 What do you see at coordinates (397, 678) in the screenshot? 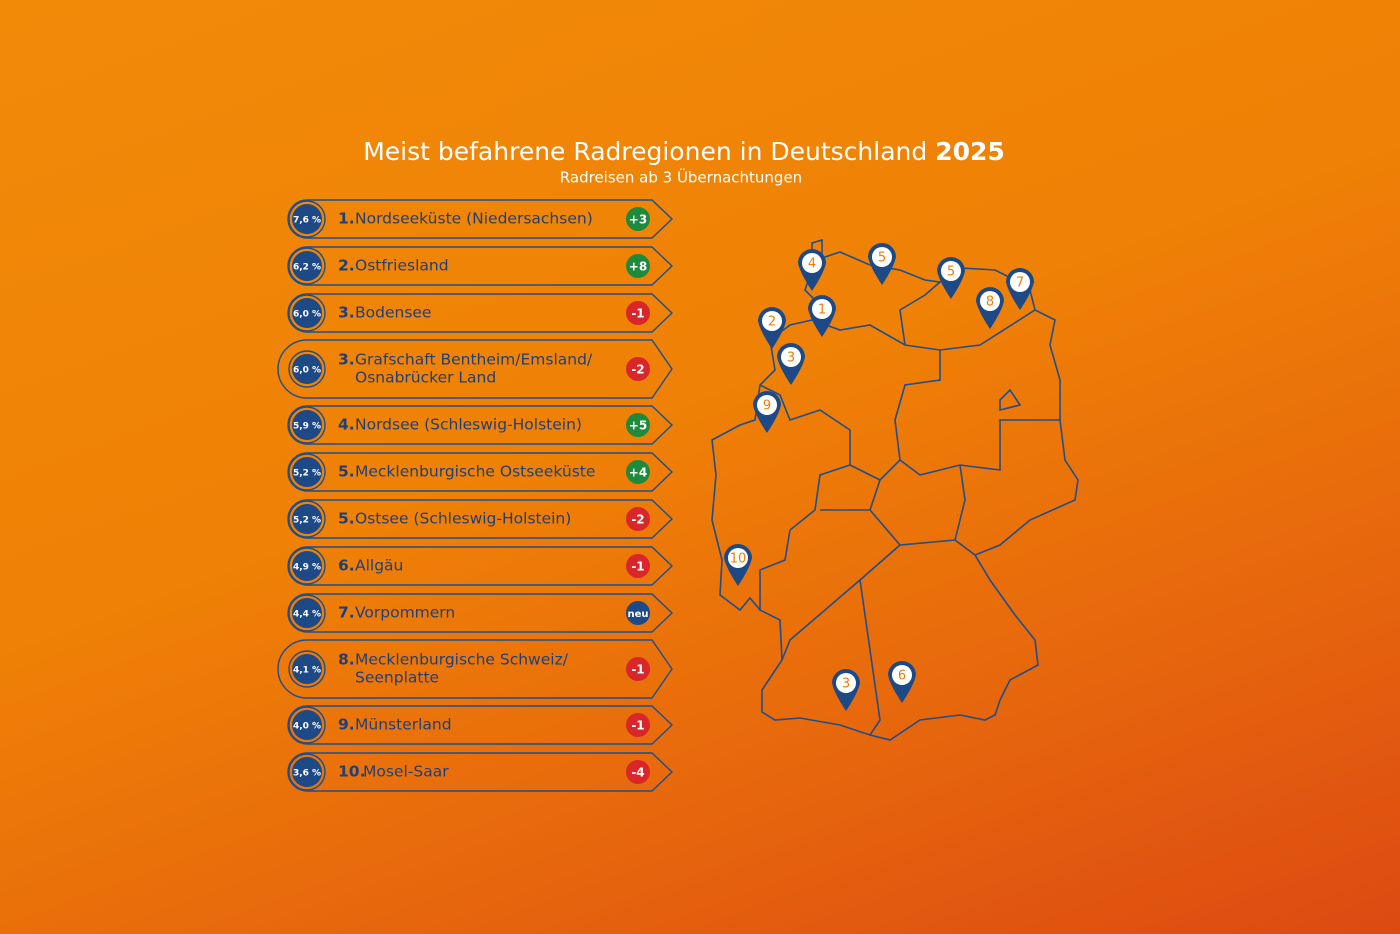
I see `region-name: Seenplatte` at bounding box center [397, 678].